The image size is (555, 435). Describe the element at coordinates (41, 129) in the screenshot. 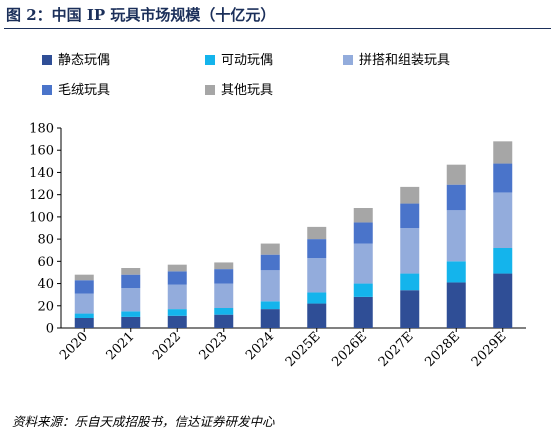

I see `y-tick-label: 180` at that location.